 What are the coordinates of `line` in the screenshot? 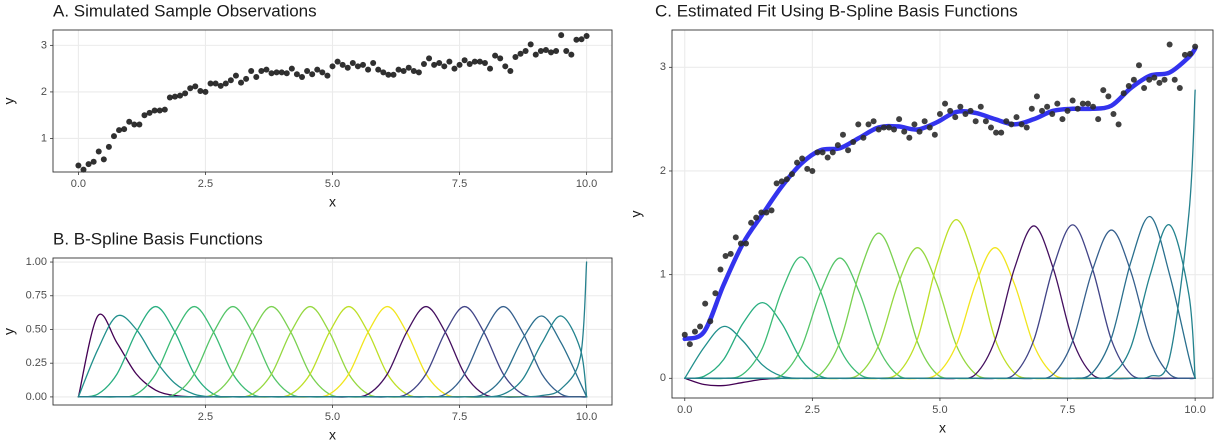 It's located at (332, 329).